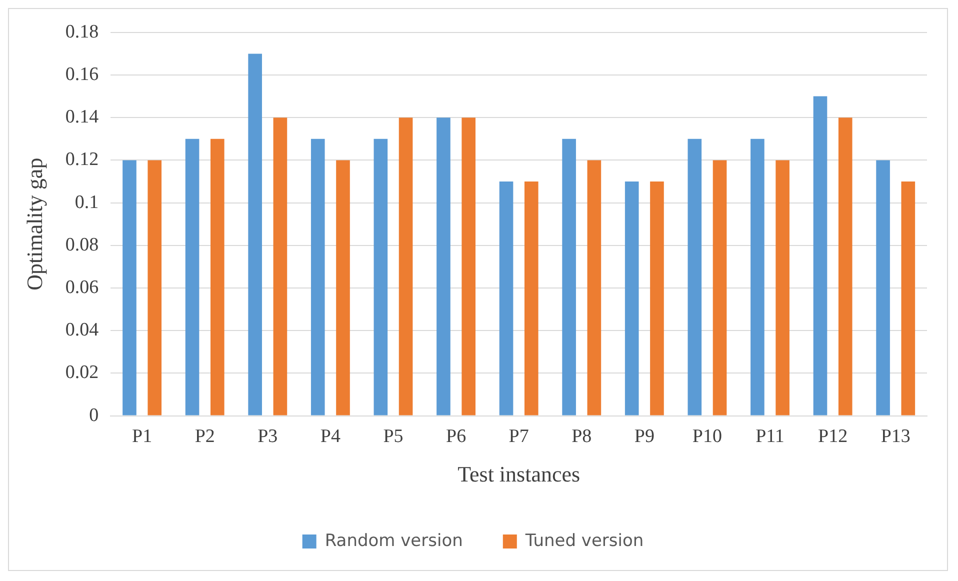  I want to click on y-tick-label: 0.04, so click(82, 330).